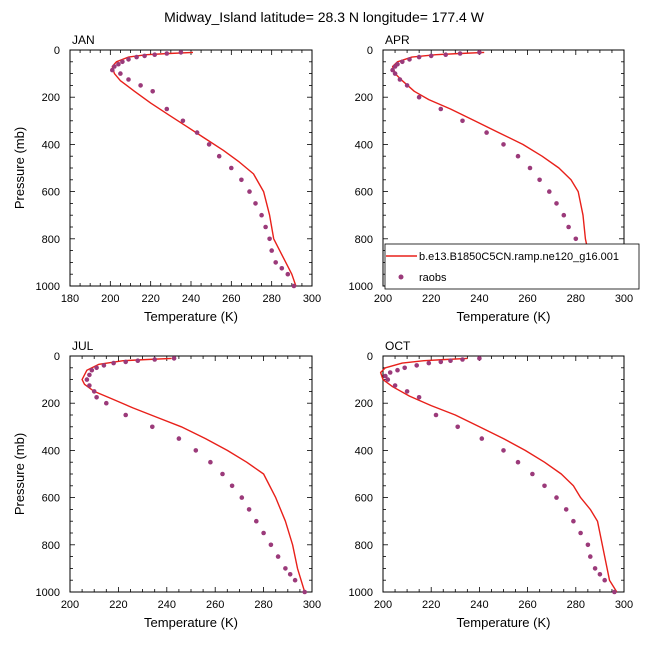 Image resolution: width=648 pixels, height=648 pixels. I want to click on y-tick-label: 600, so click(51, 193).